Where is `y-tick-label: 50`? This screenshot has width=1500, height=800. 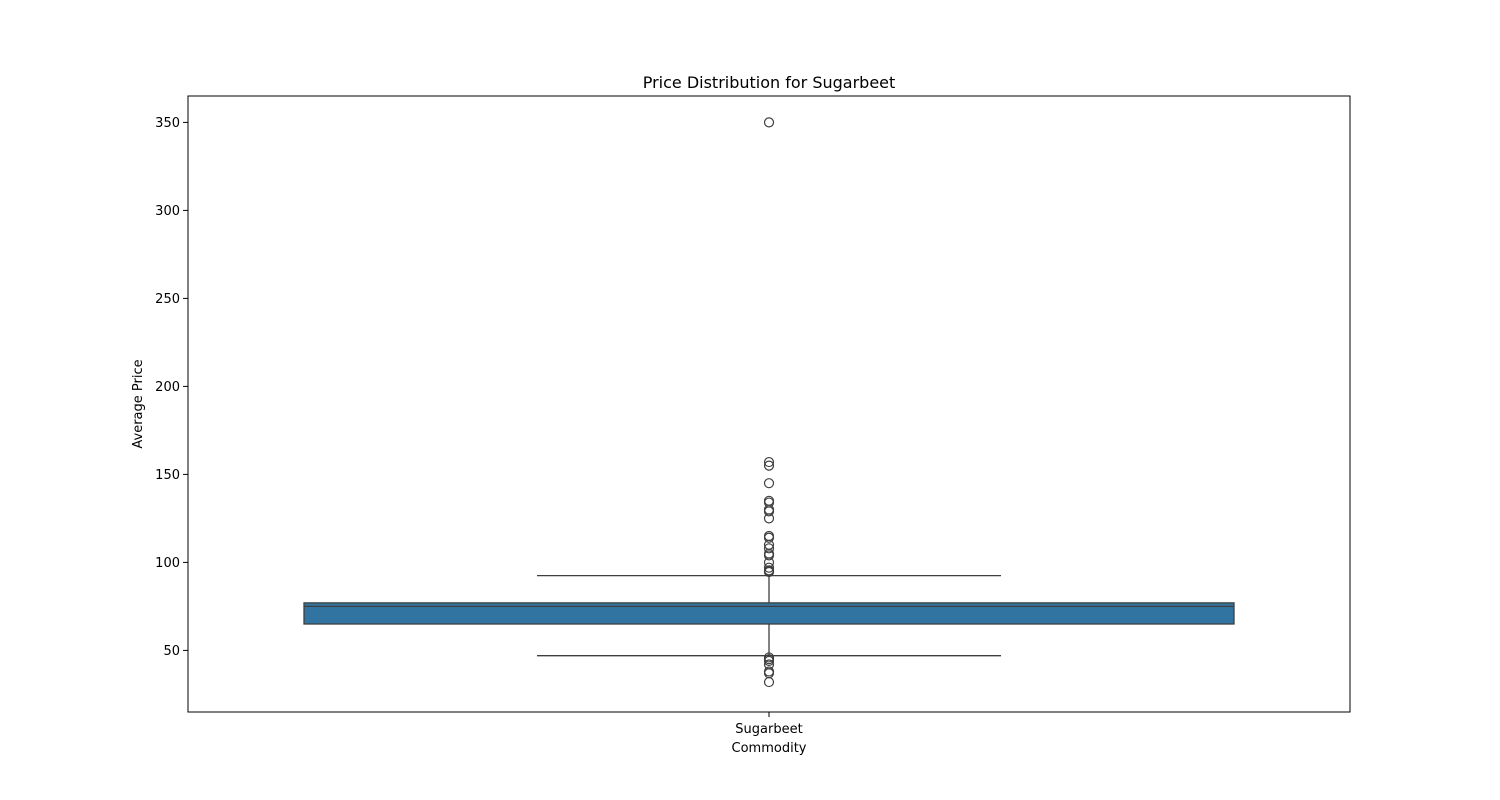
y-tick-label: 50 is located at coordinates (171, 651).